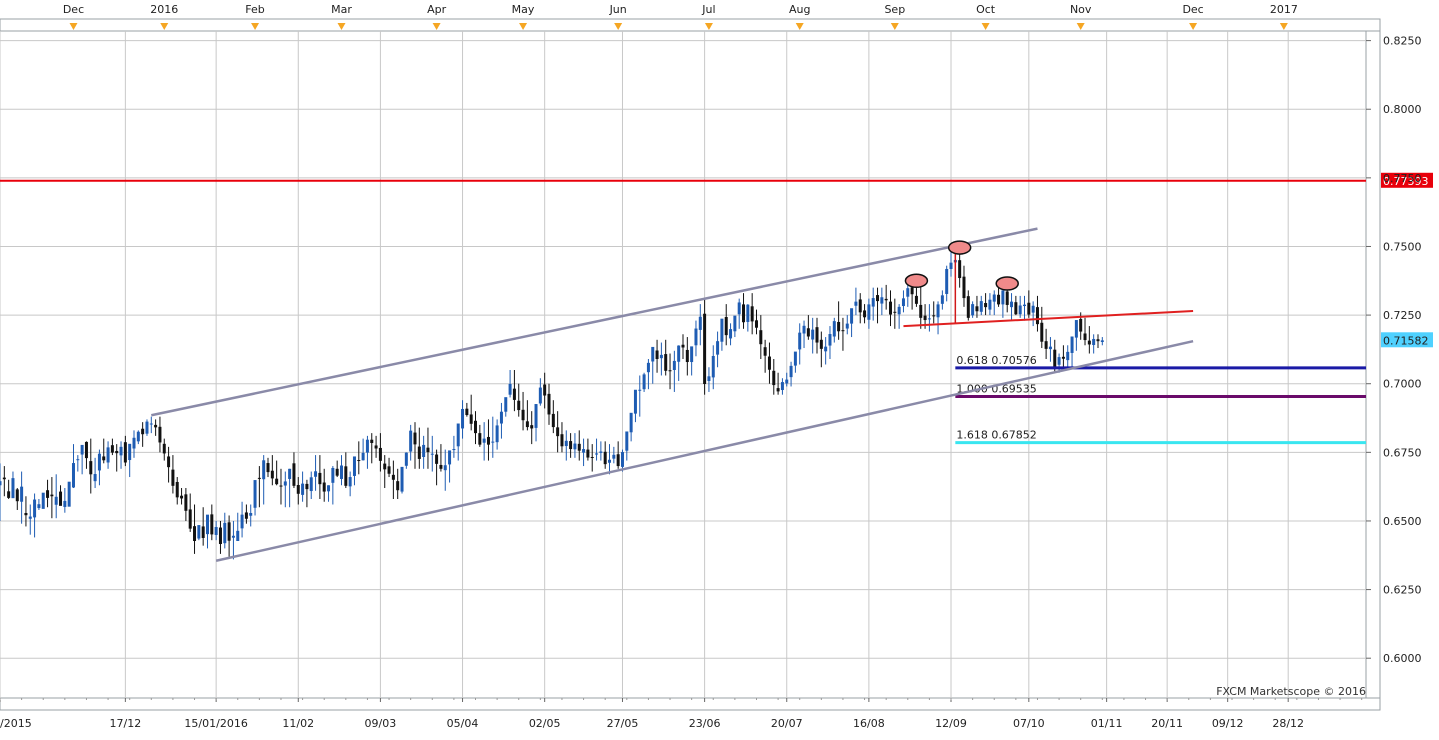  I want to click on price-tick-label: 0.8000, so click(1402, 109).